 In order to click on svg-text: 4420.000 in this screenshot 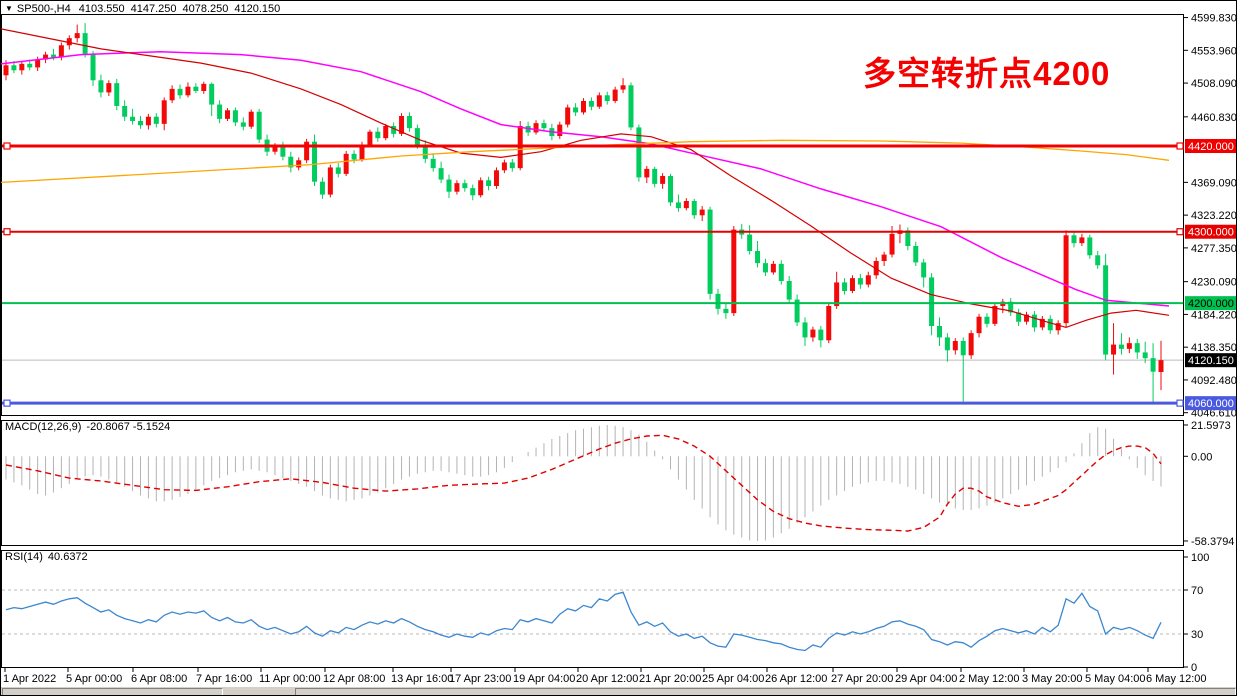, I will do `click(1211, 147)`.